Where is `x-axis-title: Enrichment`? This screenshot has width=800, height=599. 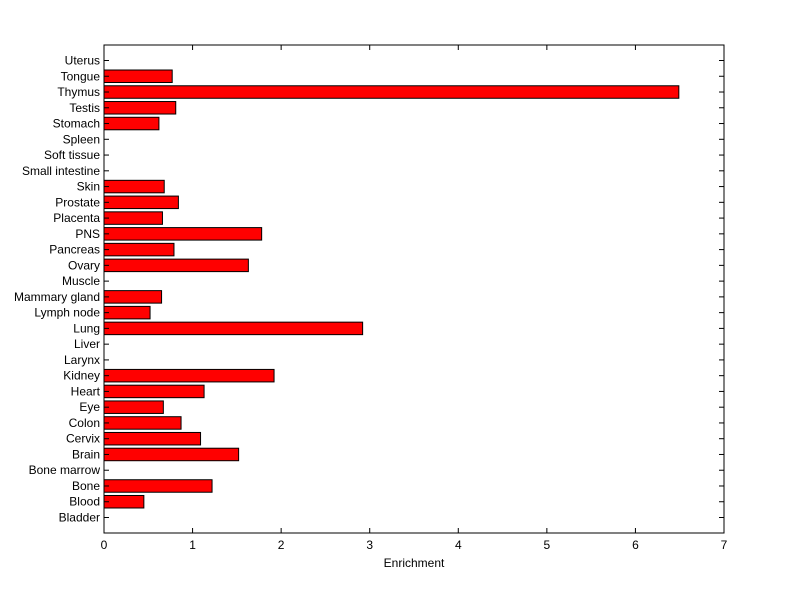
x-axis-title: Enrichment is located at coordinates (414, 563).